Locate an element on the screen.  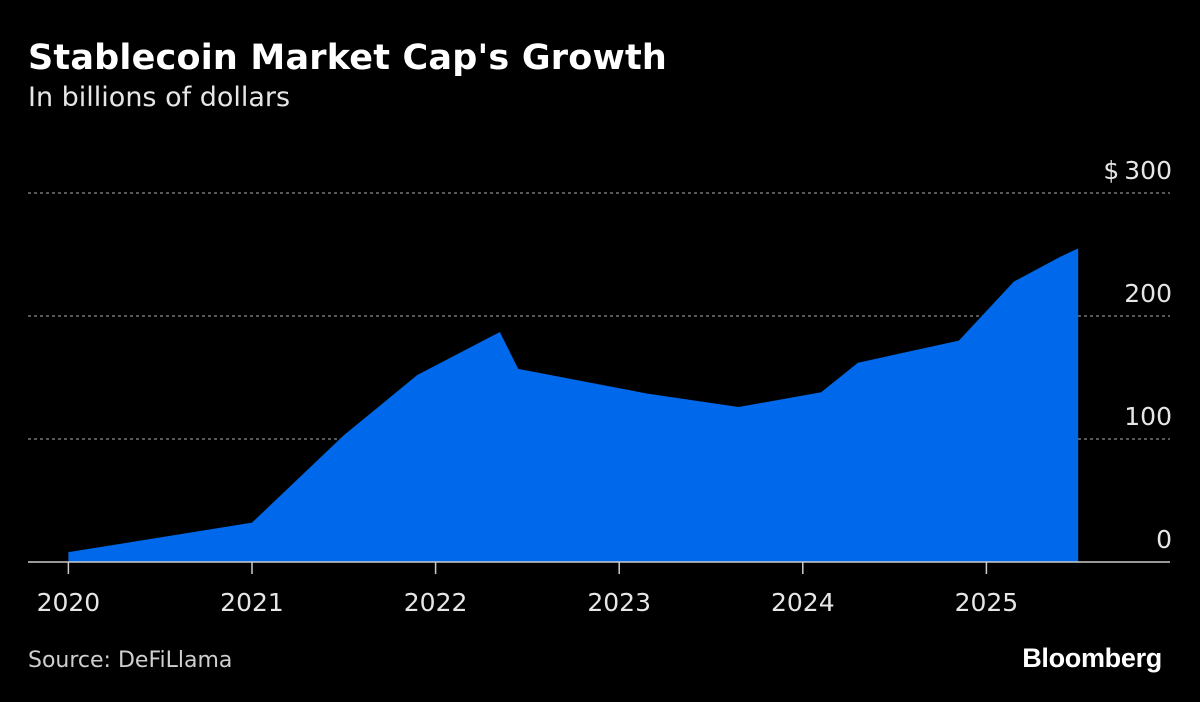
y-tick-label: 0 is located at coordinates (1164, 539).